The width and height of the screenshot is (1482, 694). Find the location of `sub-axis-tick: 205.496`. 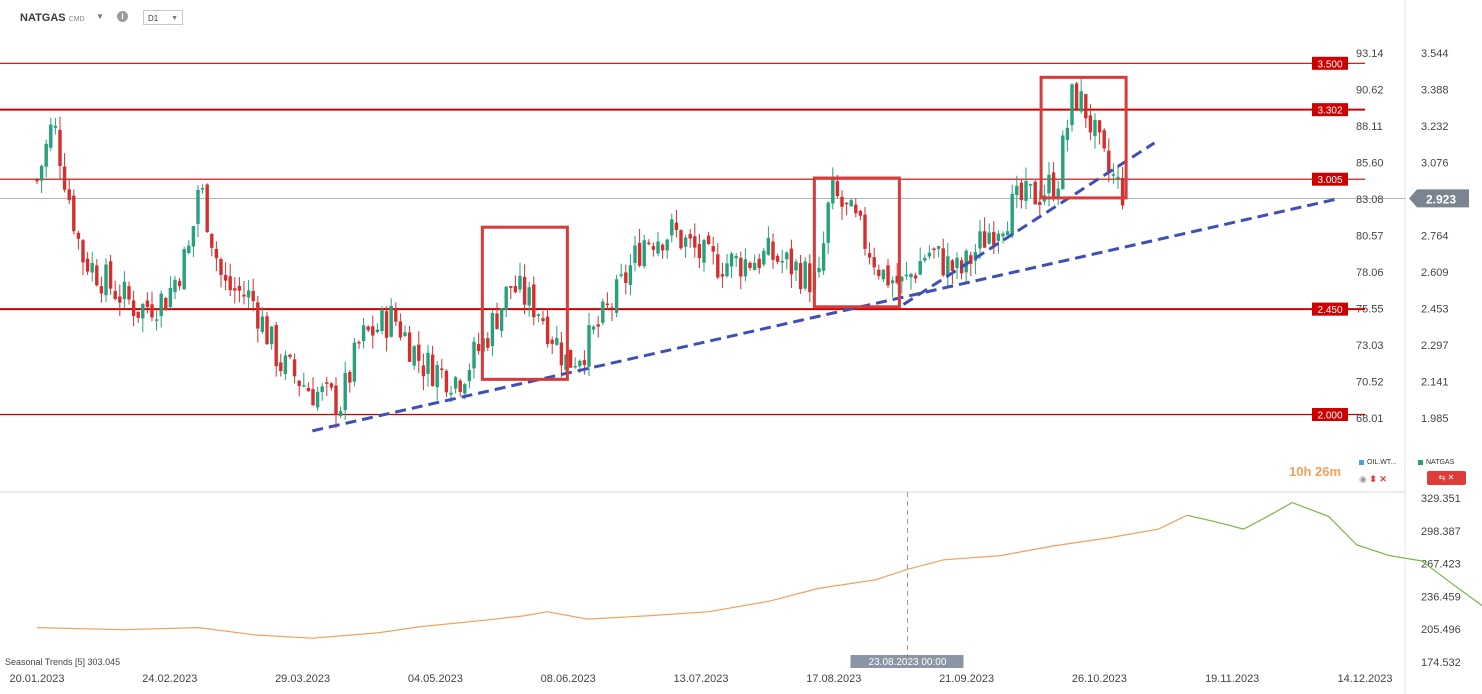

sub-axis-tick: 205.496 is located at coordinates (1441, 630).